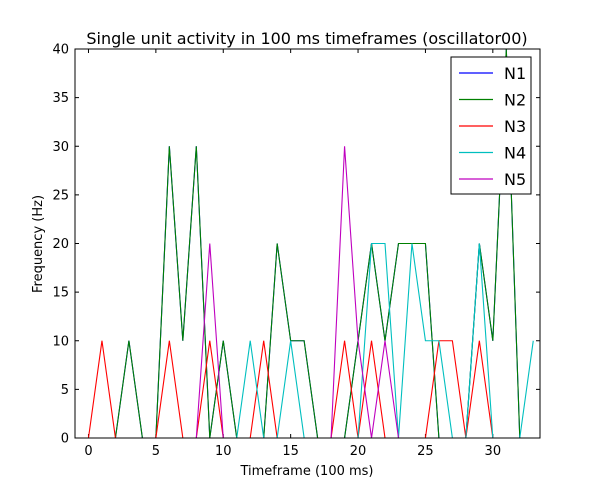  I want to click on y-tick-label: 25, so click(60, 195).